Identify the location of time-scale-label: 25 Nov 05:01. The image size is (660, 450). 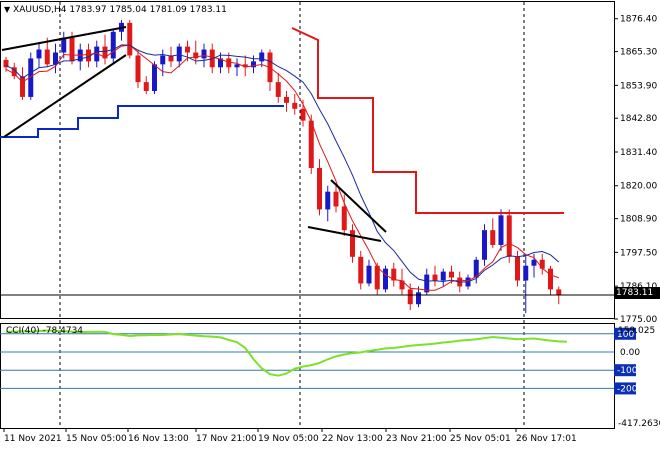
(480, 439).